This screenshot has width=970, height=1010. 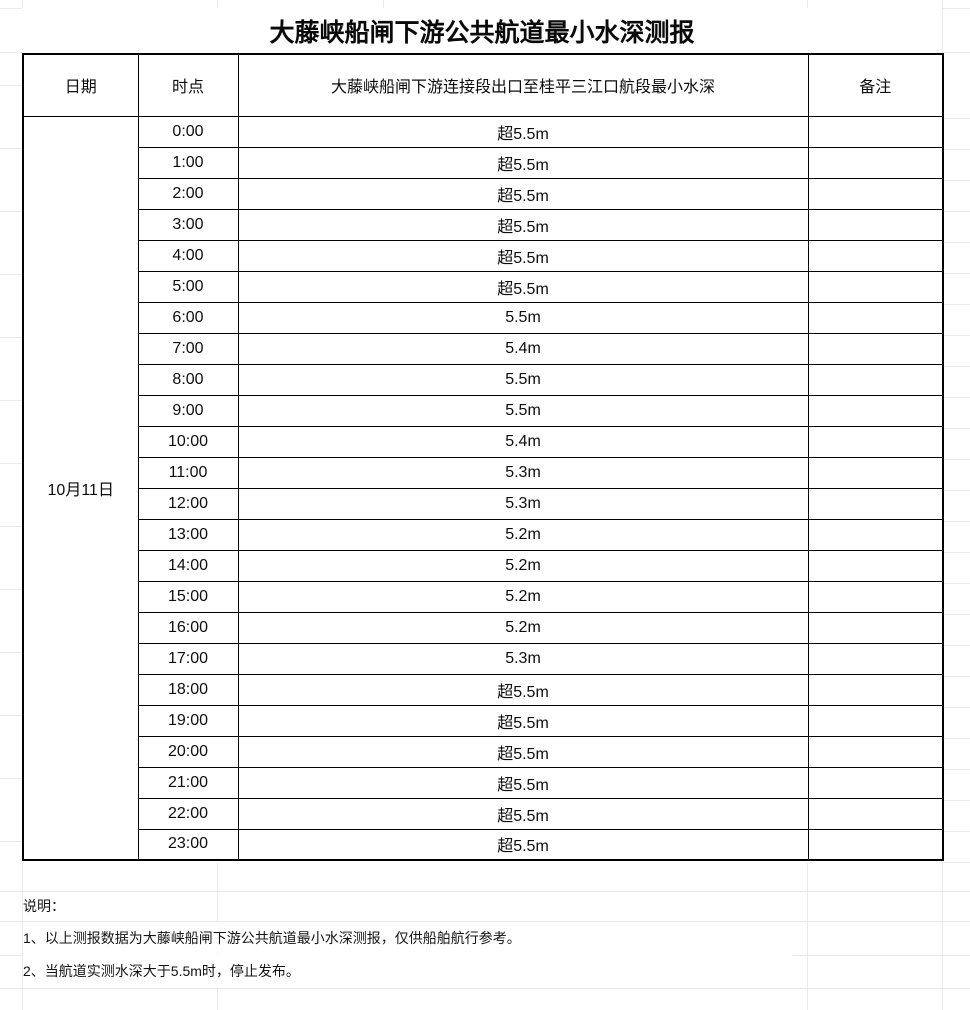 What do you see at coordinates (118, 906) in the screenshot?
I see `notes-label: 说明：` at bounding box center [118, 906].